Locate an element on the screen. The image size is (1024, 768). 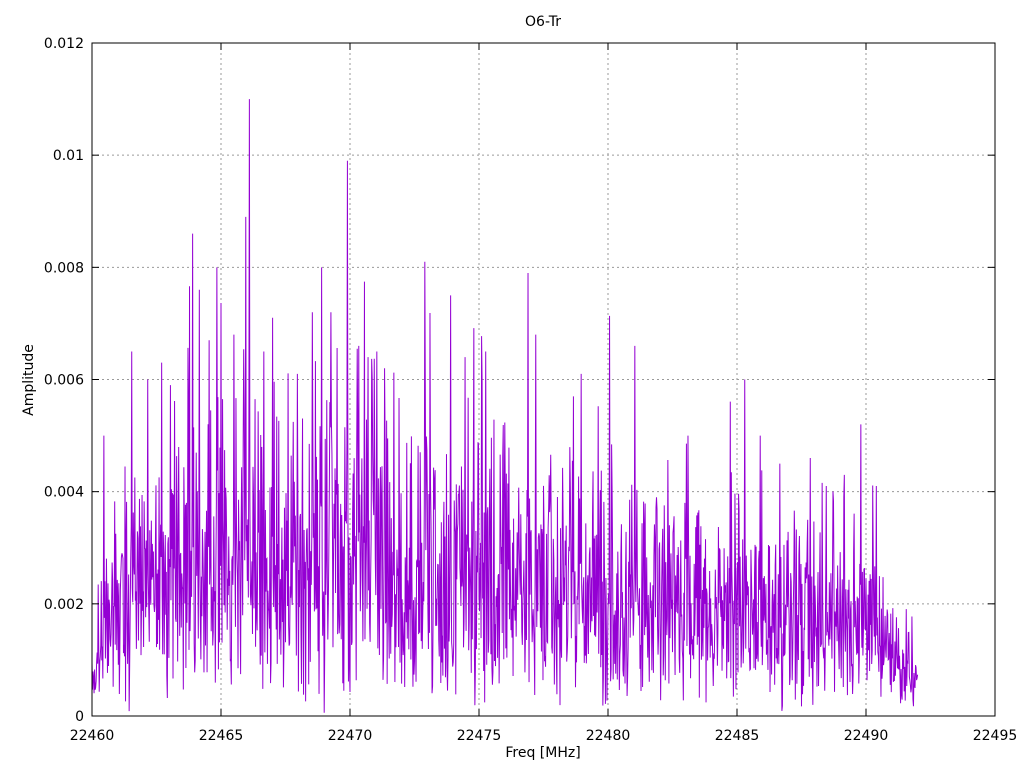
x-tick-label: 22475 is located at coordinates (479, 736).